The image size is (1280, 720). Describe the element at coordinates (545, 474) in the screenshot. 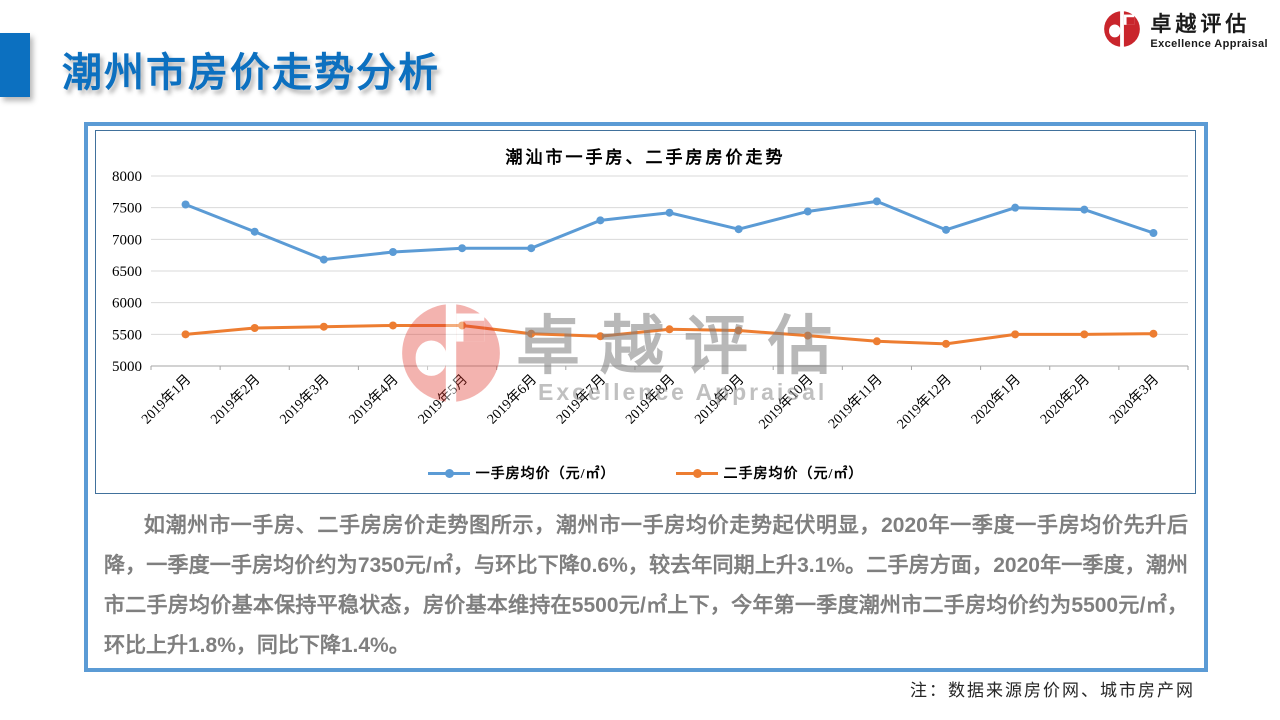

I see `legend-label-new-home: 一手房均价（元/㎡）` at that location.